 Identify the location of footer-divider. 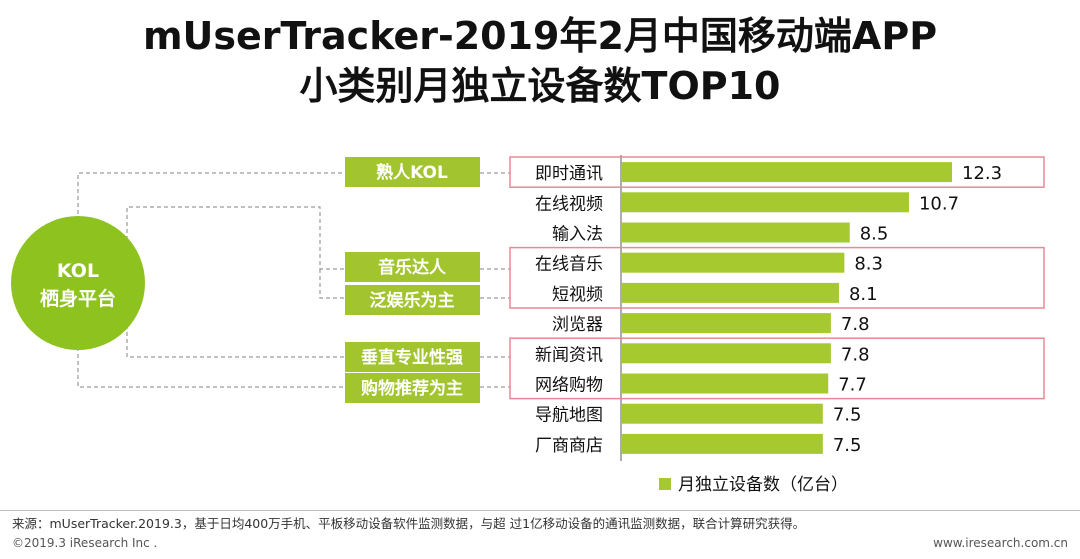
(540, 510).